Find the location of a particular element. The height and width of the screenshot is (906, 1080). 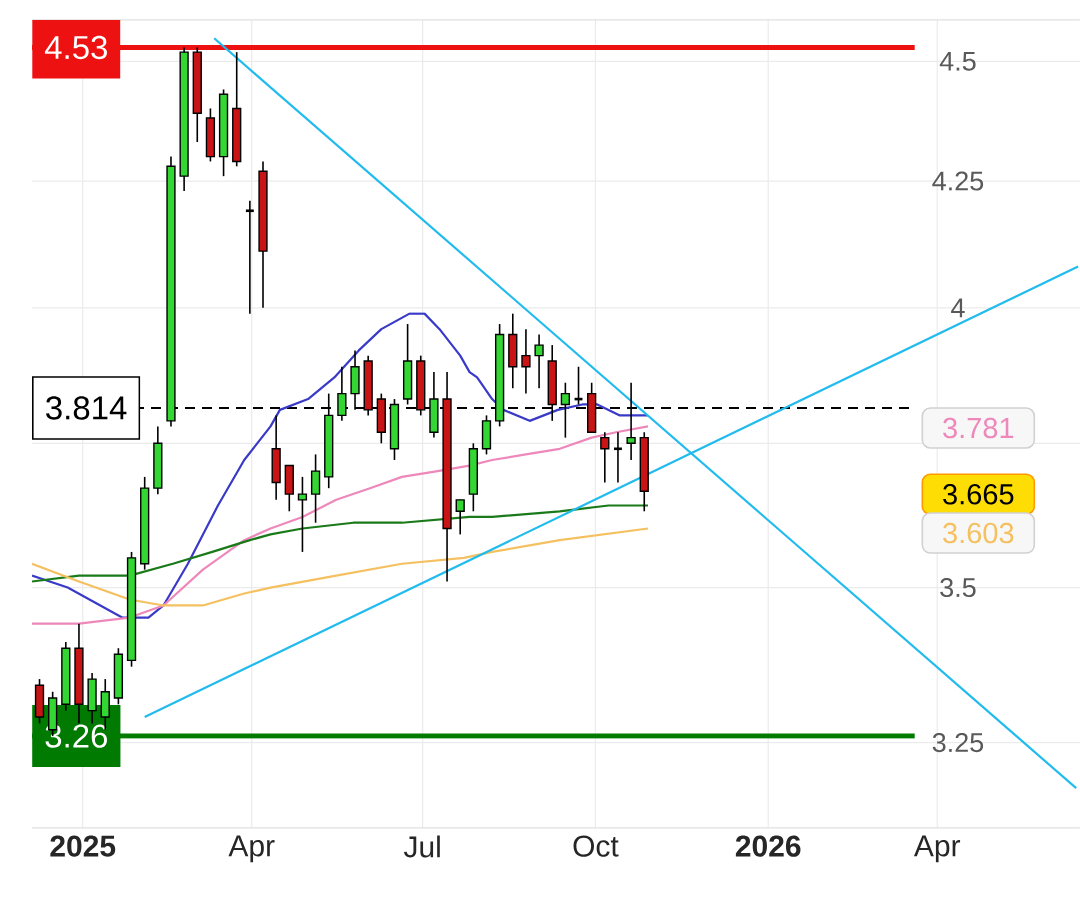

annotation: 3.603 is located at coordinates (978, 533).